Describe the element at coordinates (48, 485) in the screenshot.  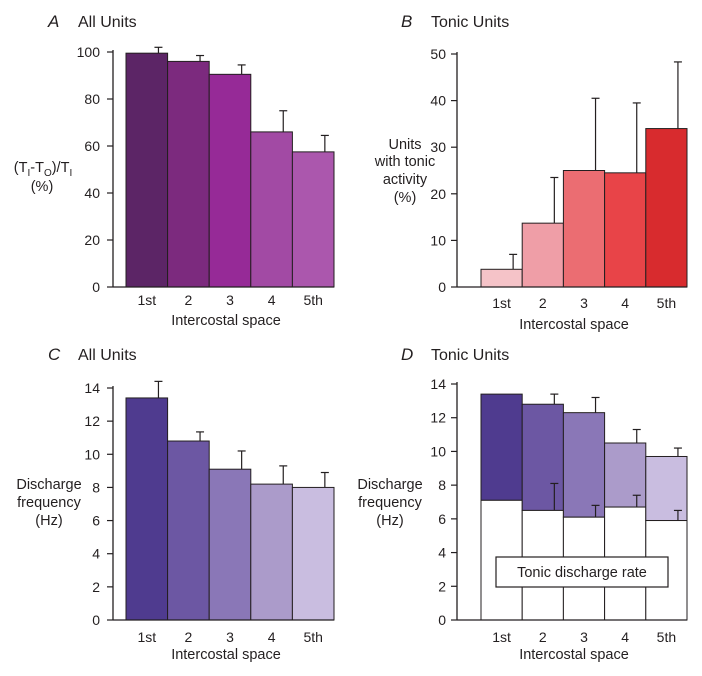
I see `panel-c-ylabel-line1: Discharge` at that location.